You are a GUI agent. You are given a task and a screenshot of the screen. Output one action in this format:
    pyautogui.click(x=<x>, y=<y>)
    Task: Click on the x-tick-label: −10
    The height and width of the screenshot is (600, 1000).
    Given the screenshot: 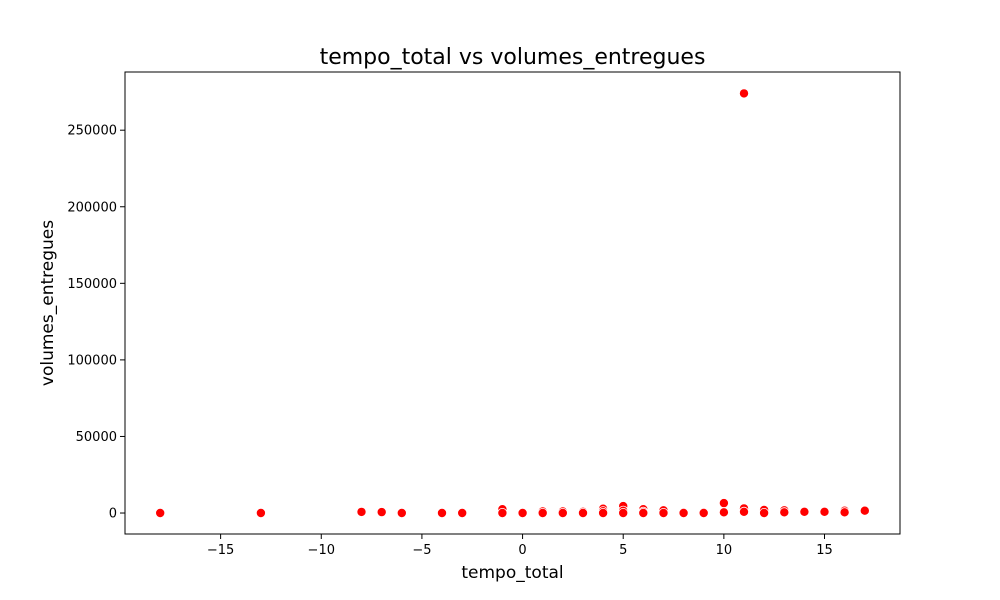 What is the action you would take?
    pyautogui.click(x=321, y=550)
    